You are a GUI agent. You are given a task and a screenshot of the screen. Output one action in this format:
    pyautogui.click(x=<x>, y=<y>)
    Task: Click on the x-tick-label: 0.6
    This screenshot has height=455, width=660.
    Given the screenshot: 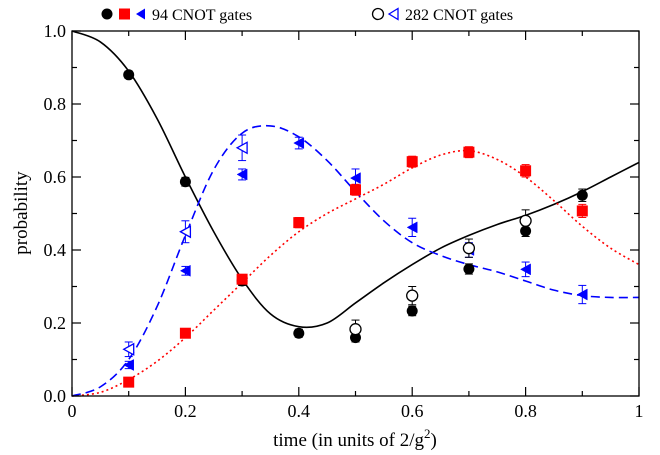 What is the action you would take?
    pyautogui.click(x=412, y=411)
    